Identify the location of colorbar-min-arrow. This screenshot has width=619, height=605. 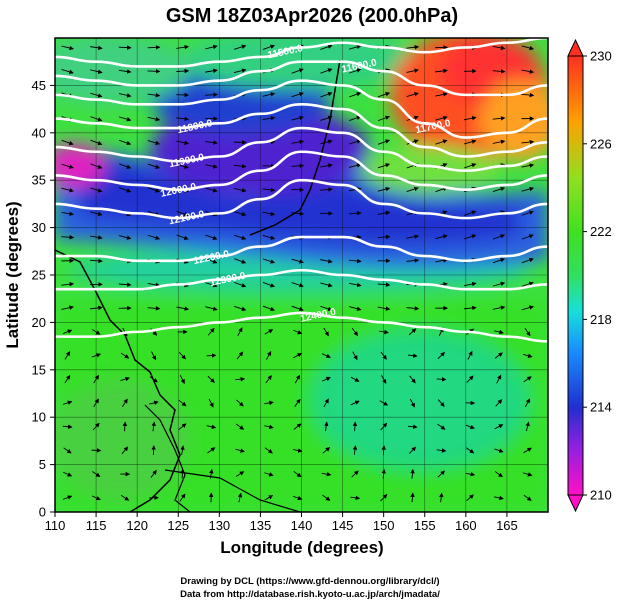
(575, 503).